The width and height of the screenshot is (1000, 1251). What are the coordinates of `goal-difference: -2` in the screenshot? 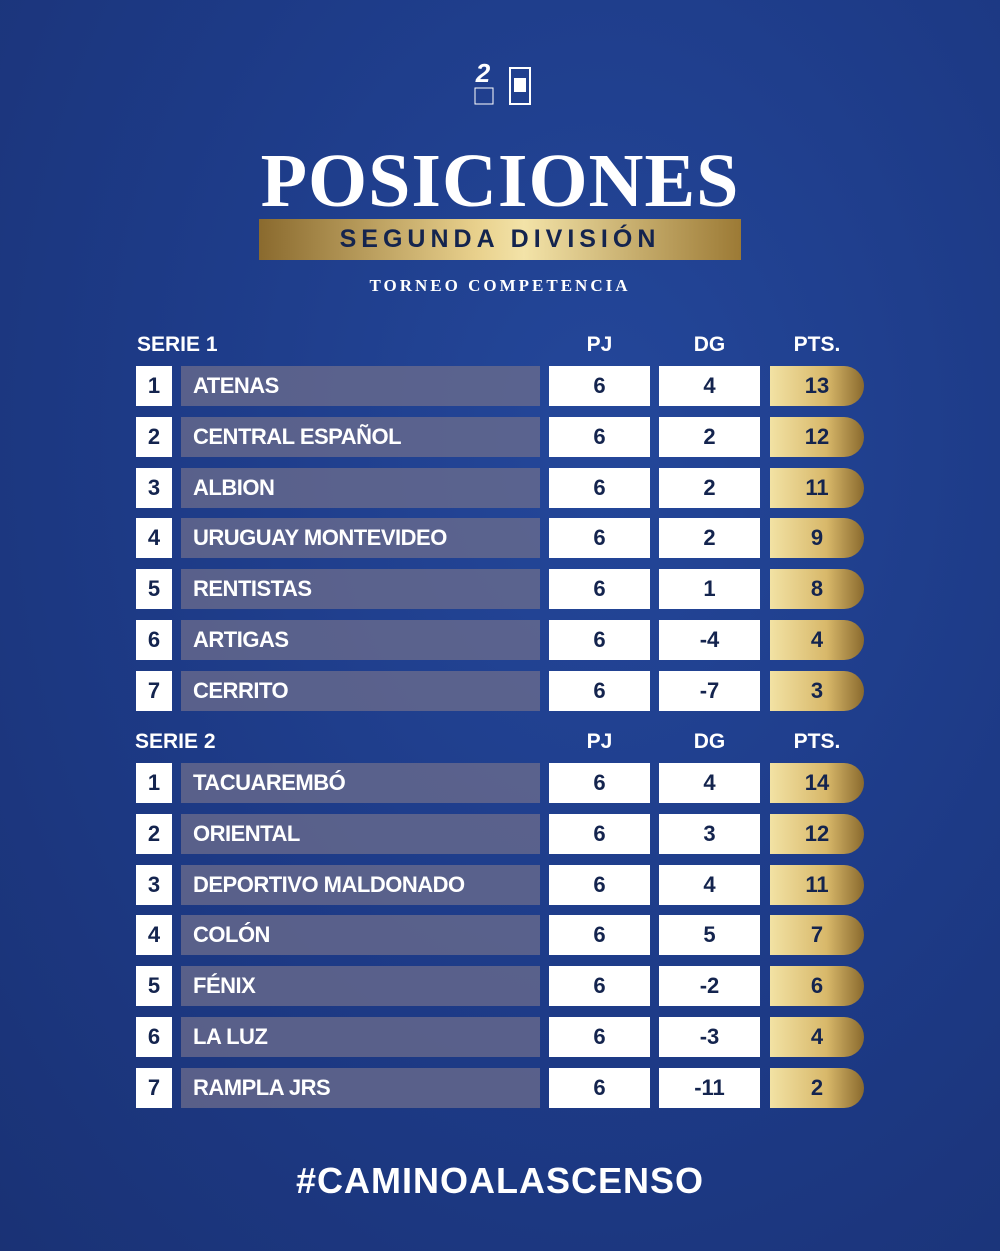 It's located at (709, 986).